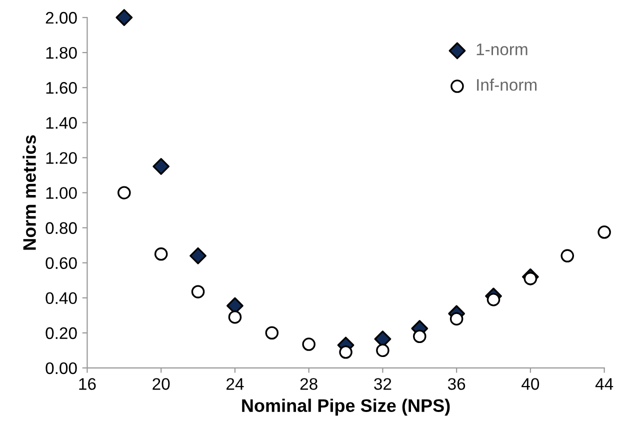 The width and height of the screenshot is (623, 438). Describe the element at coordinates (61, 298) in the screenshot. I see `y-tick-label: 0.40` at that location.